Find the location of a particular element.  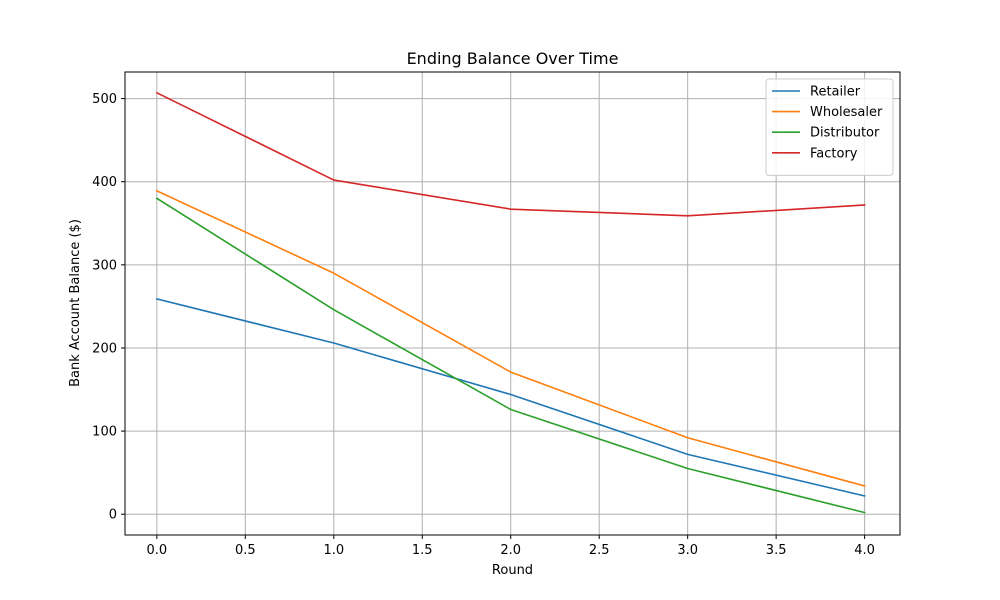

legend-label: Retailer is located at coordinates (835, 92).